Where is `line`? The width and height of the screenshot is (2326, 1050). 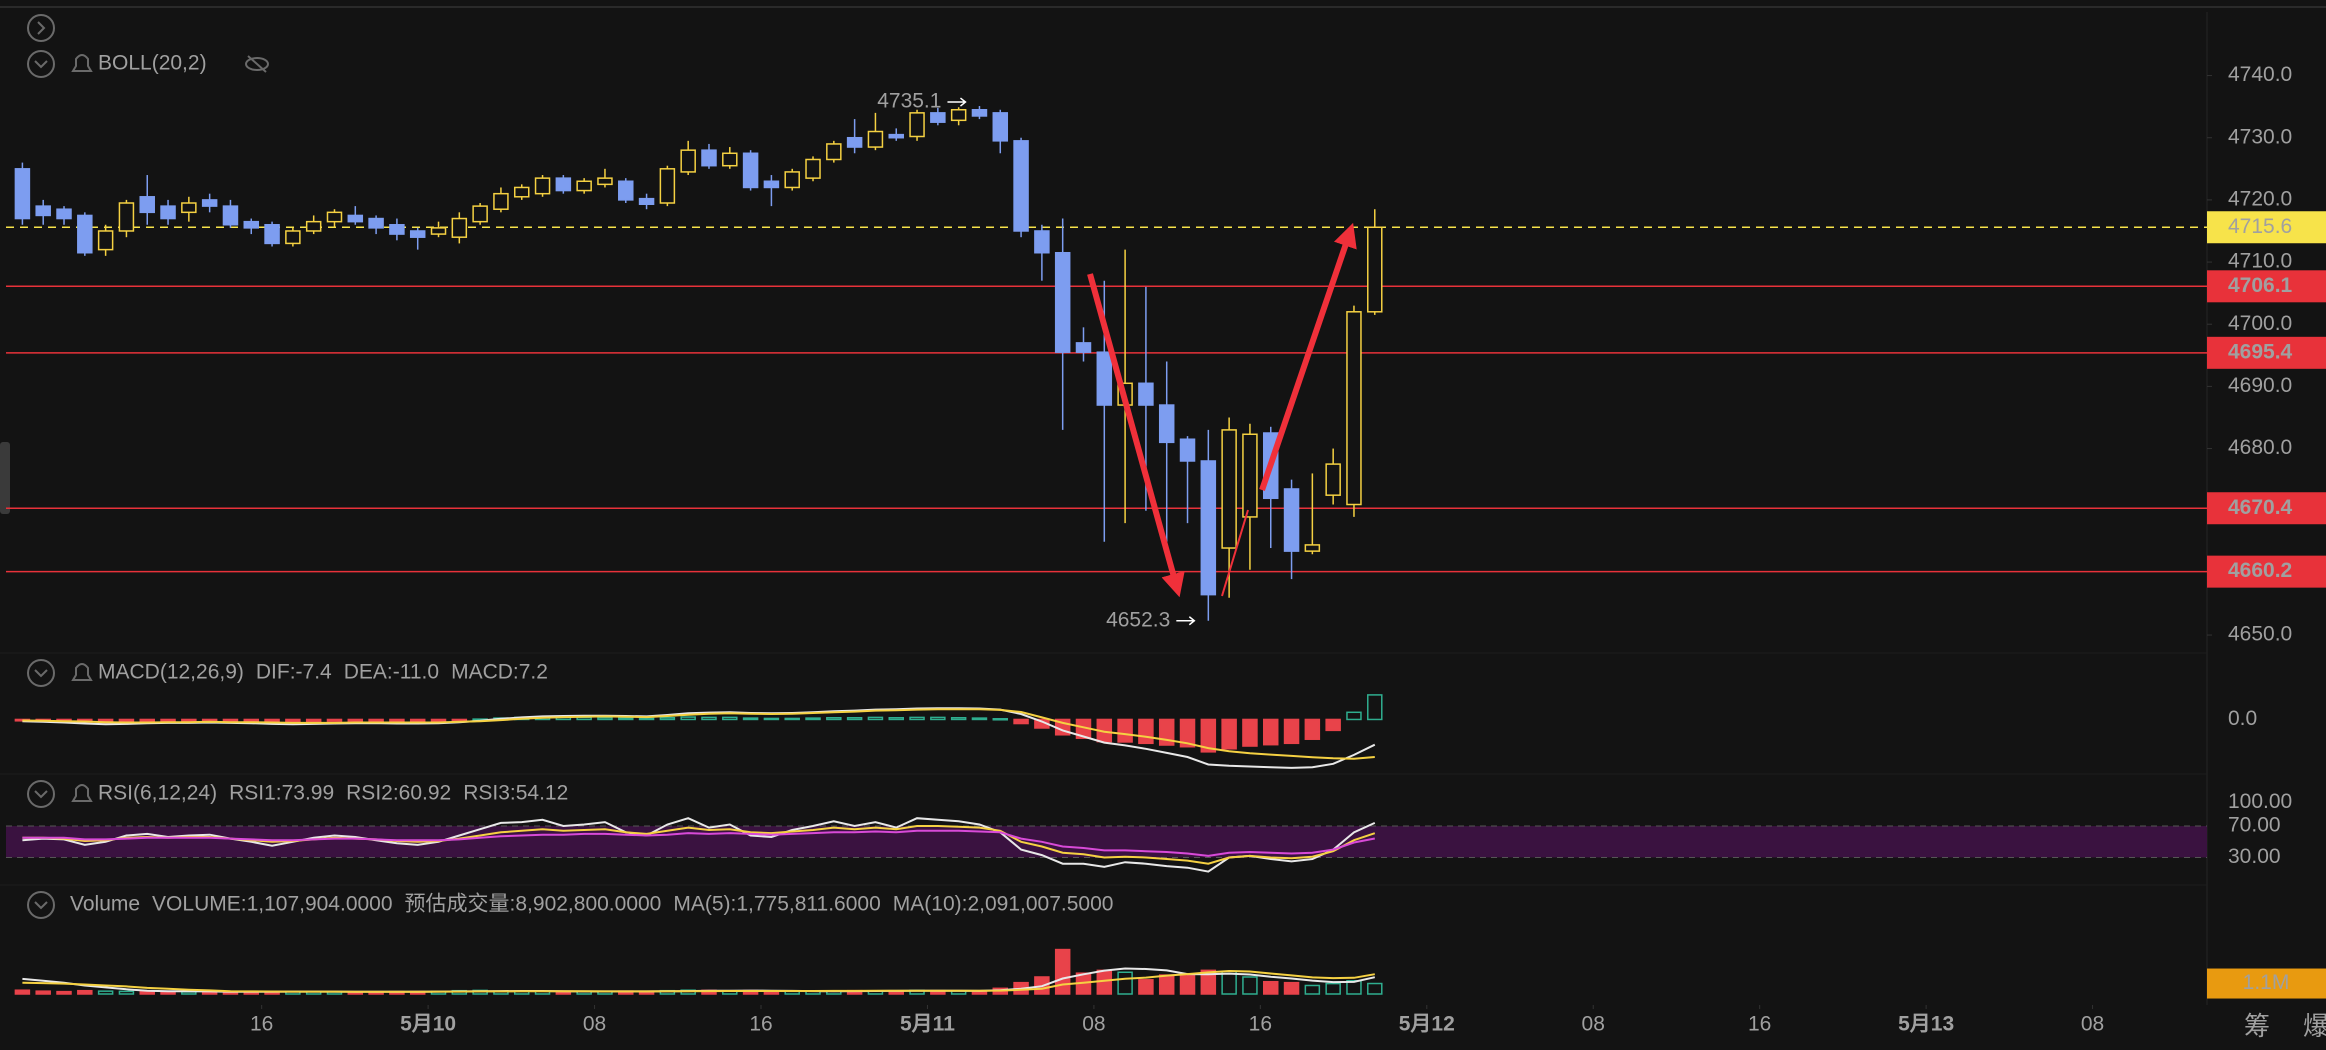
line is located at coordinates (698, 734).